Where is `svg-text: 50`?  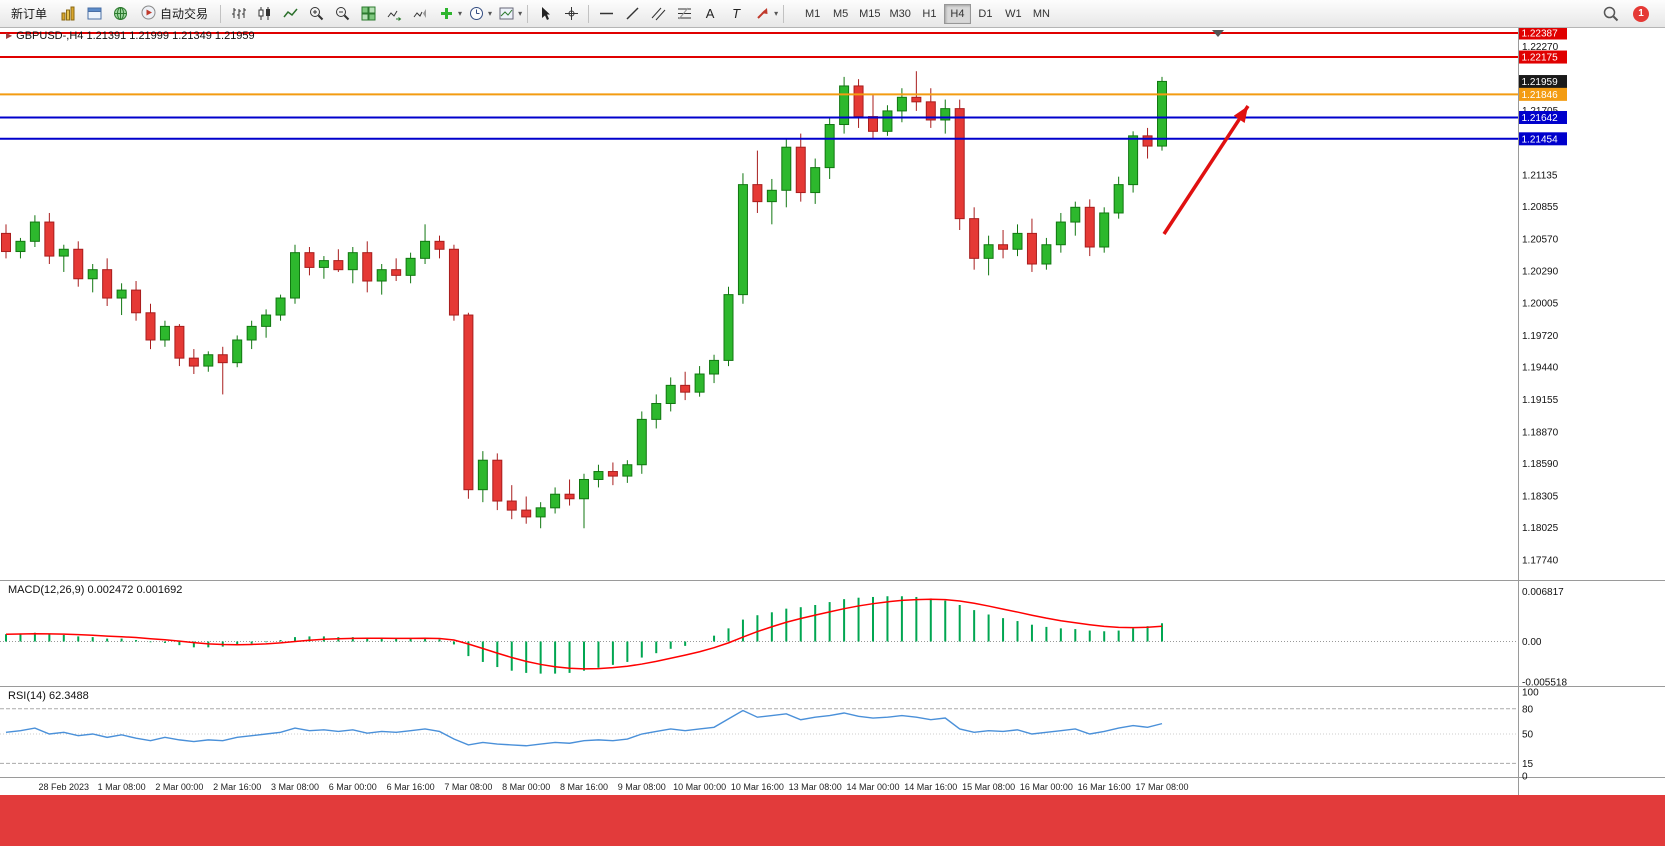 svg-text: 50 is located at coordinates (1528, 735).